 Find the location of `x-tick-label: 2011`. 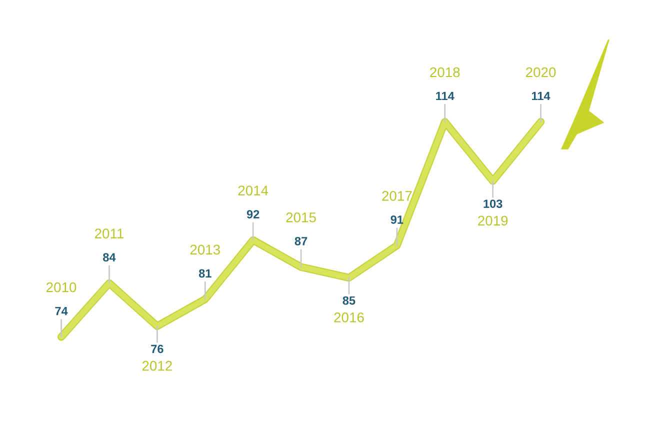

x-tick-label: 2011 is located at coordinates (109, 233).